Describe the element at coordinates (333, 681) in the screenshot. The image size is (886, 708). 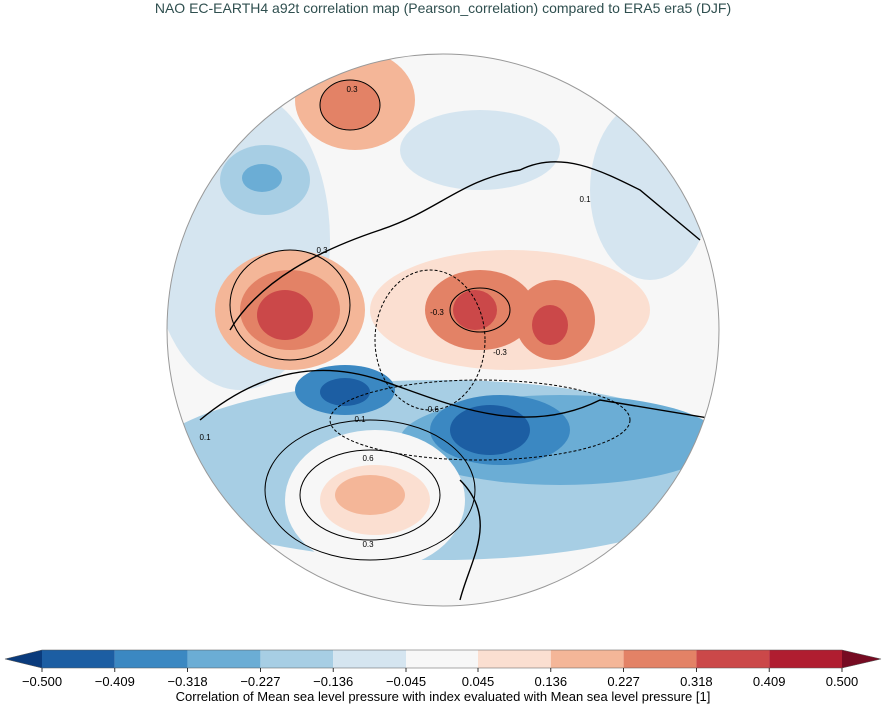
I see `colorbar-tick-label: −0.136` at that location.